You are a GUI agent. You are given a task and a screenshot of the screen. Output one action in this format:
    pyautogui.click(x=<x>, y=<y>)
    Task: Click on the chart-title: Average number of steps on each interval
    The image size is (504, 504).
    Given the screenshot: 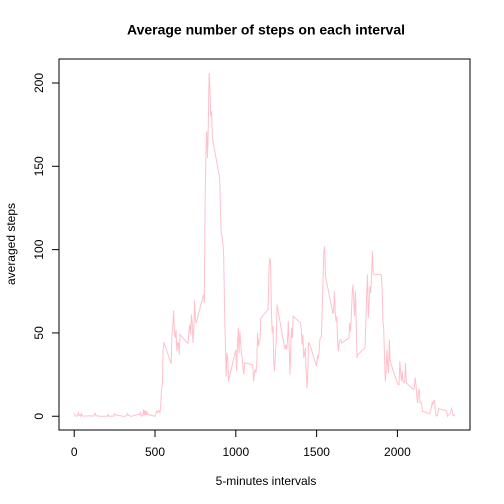 What is the action you would take?
    pyautogui.click(x=266, y=30)
    